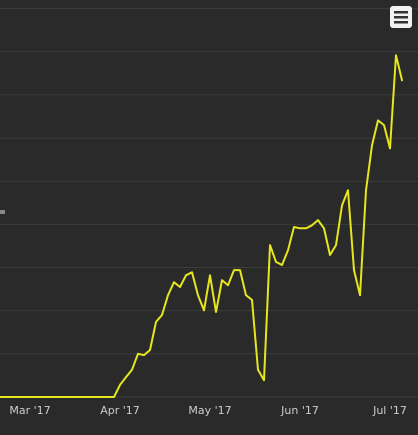 Image resolution: width=418 pixels, height=435 pixels. Describe the element at coordinates (299, 410) in the screenshot. I see `x-tick-label: Jun '17` at that location.